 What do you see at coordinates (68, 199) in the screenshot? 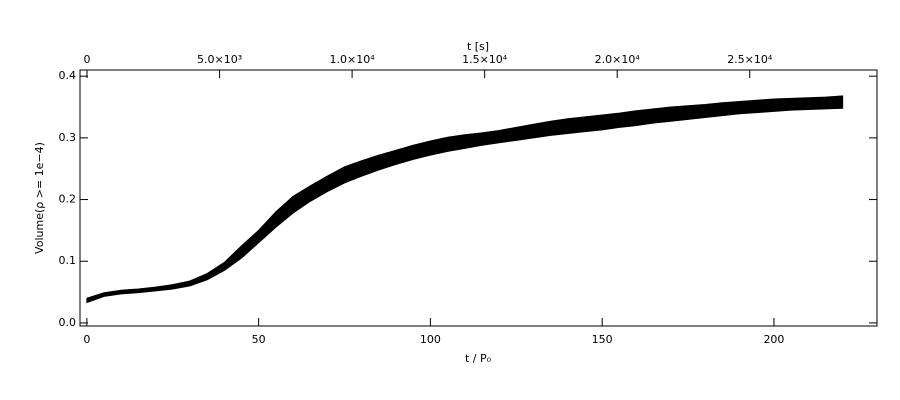
I see `y-tick-label: 0.2` at bounding box center [68, 199].